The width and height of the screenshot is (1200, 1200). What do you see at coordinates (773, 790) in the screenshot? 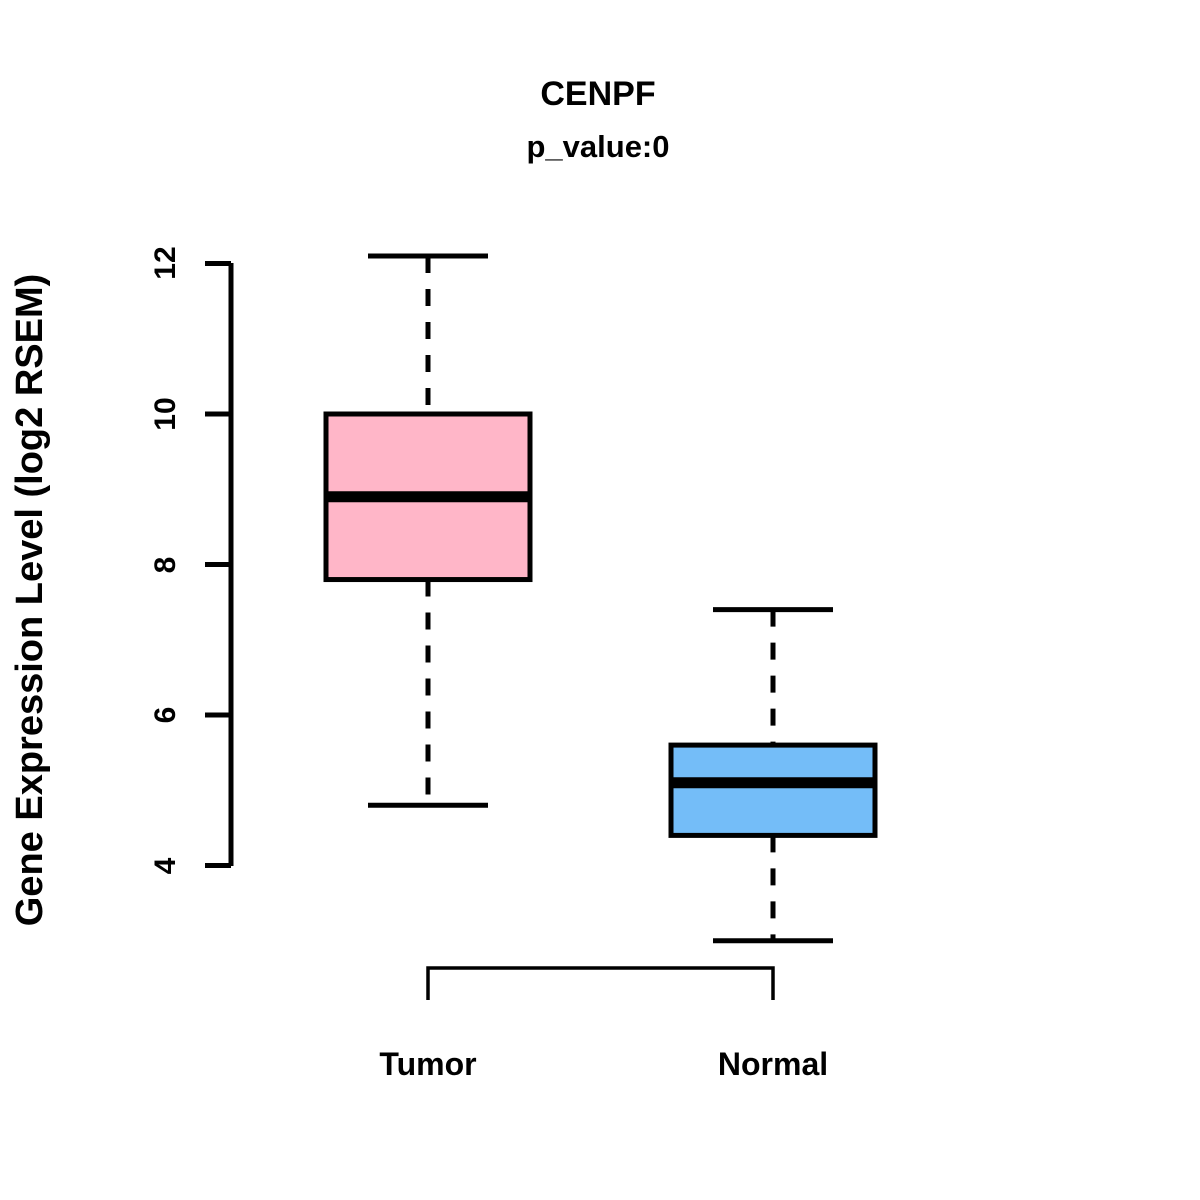
I see `box-body-normal` at bounding box center [773, 790].